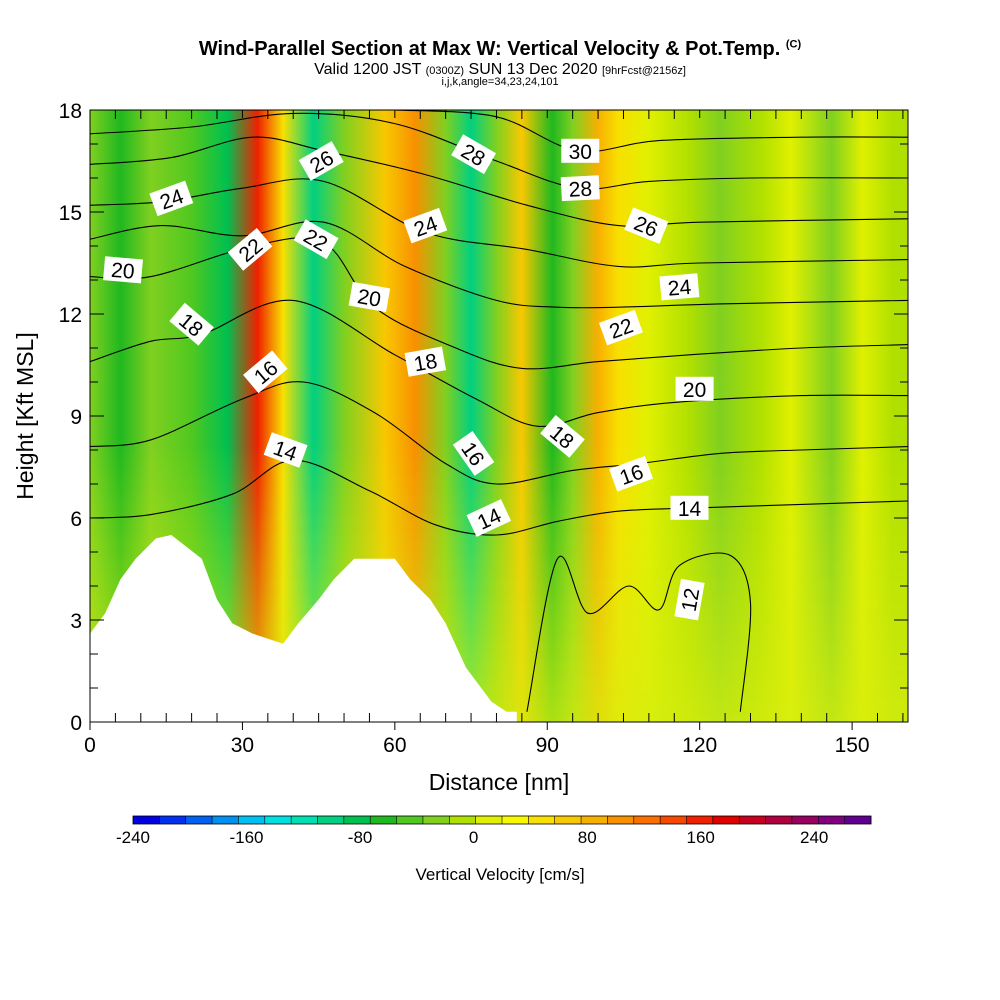 The width and height of the screenshot is (1000, 1000). Describe the element at coordinates (500, 82) in the screenshot. I see `chart-params: i,j,k,angle=34,23,24,101` at that location.